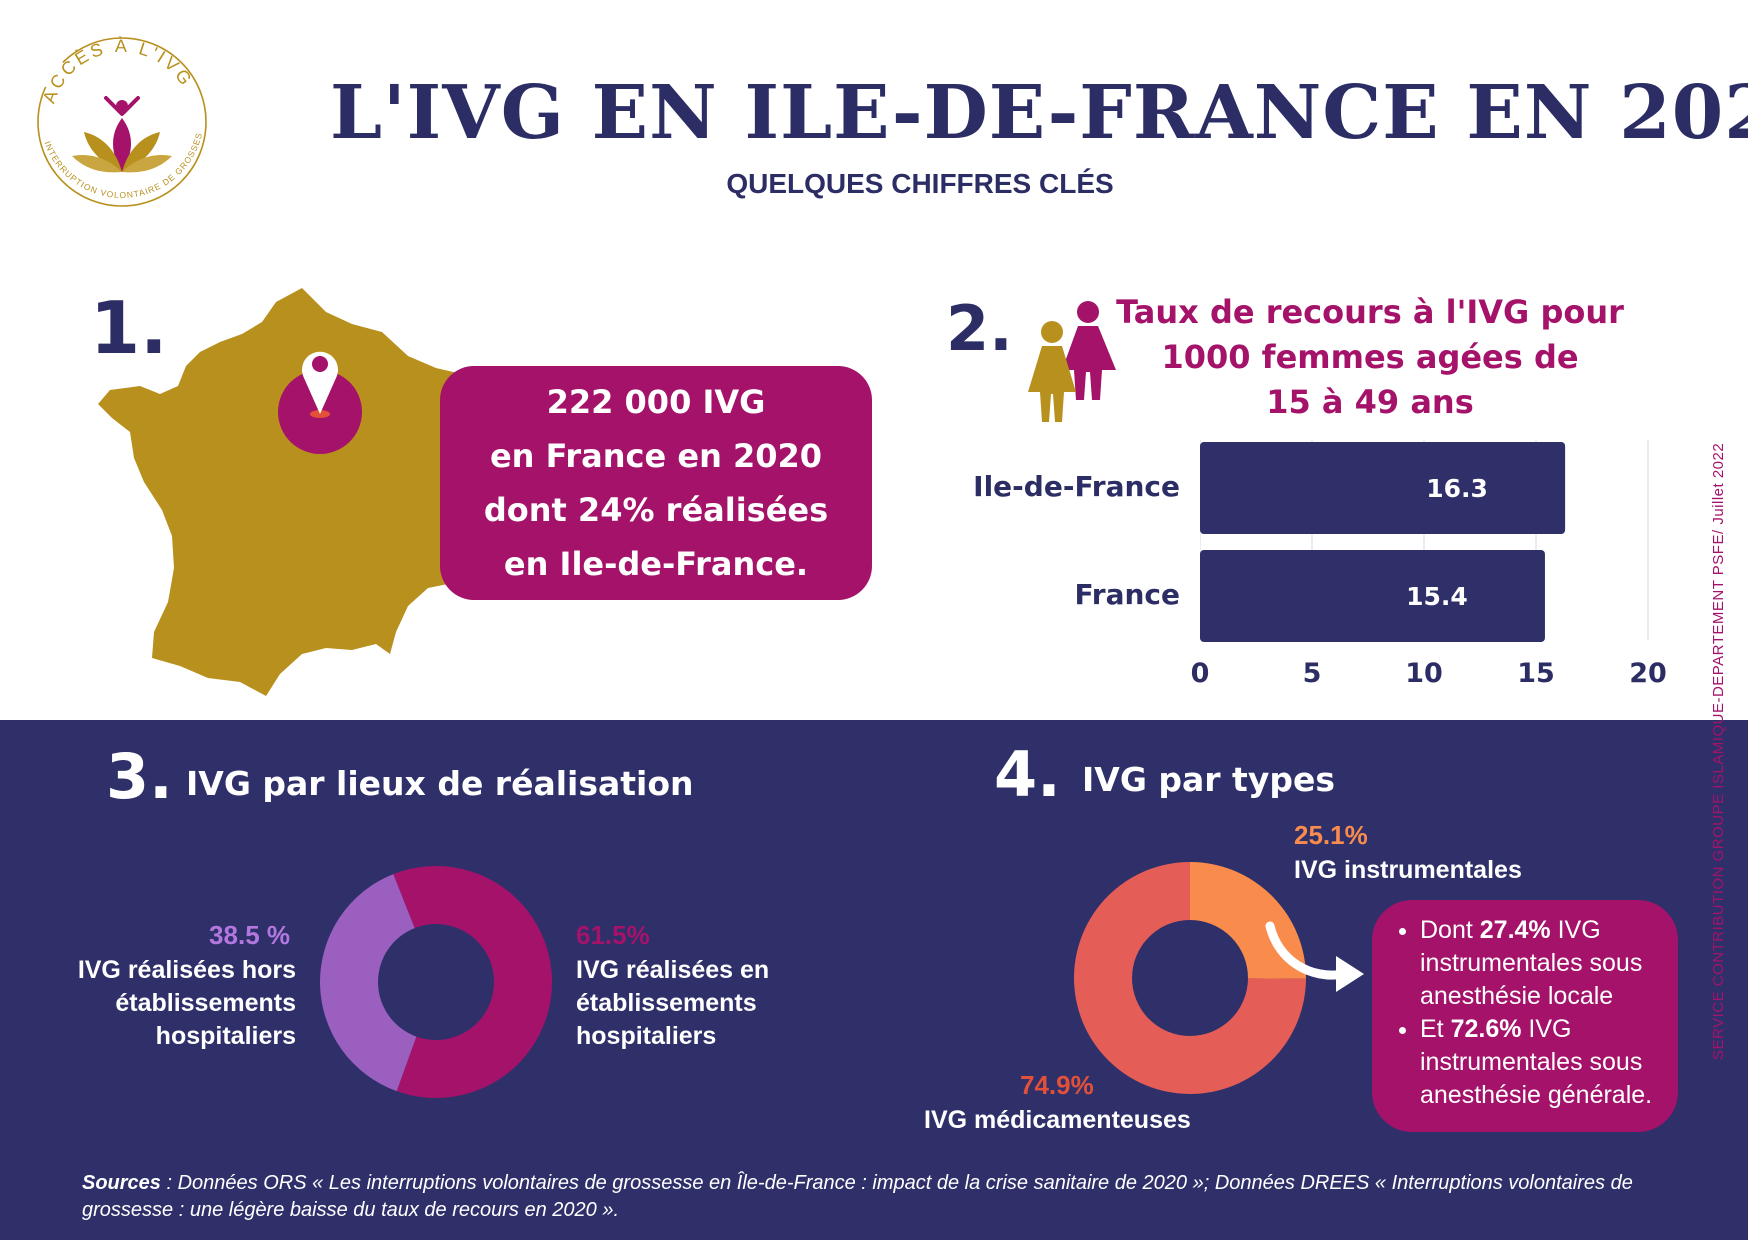  What do you see at coordinates (1027, 774) in the screenshot?
I see `section4-number: 4.` at bounding box center [1027, 774].